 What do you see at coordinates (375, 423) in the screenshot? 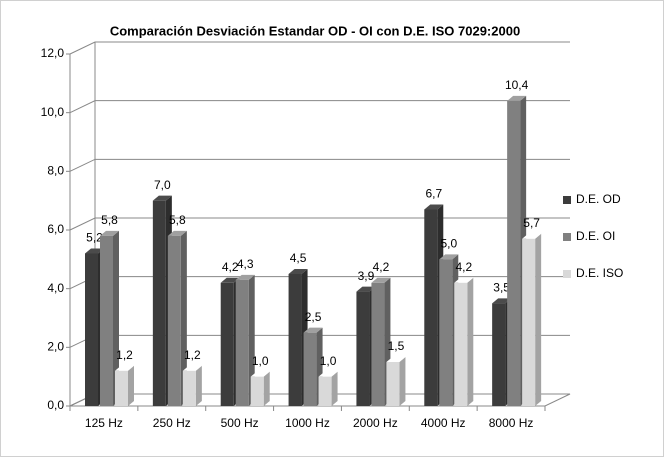
I see `x-tick-label: 2000 Hz` at bounding box center [375, 423].